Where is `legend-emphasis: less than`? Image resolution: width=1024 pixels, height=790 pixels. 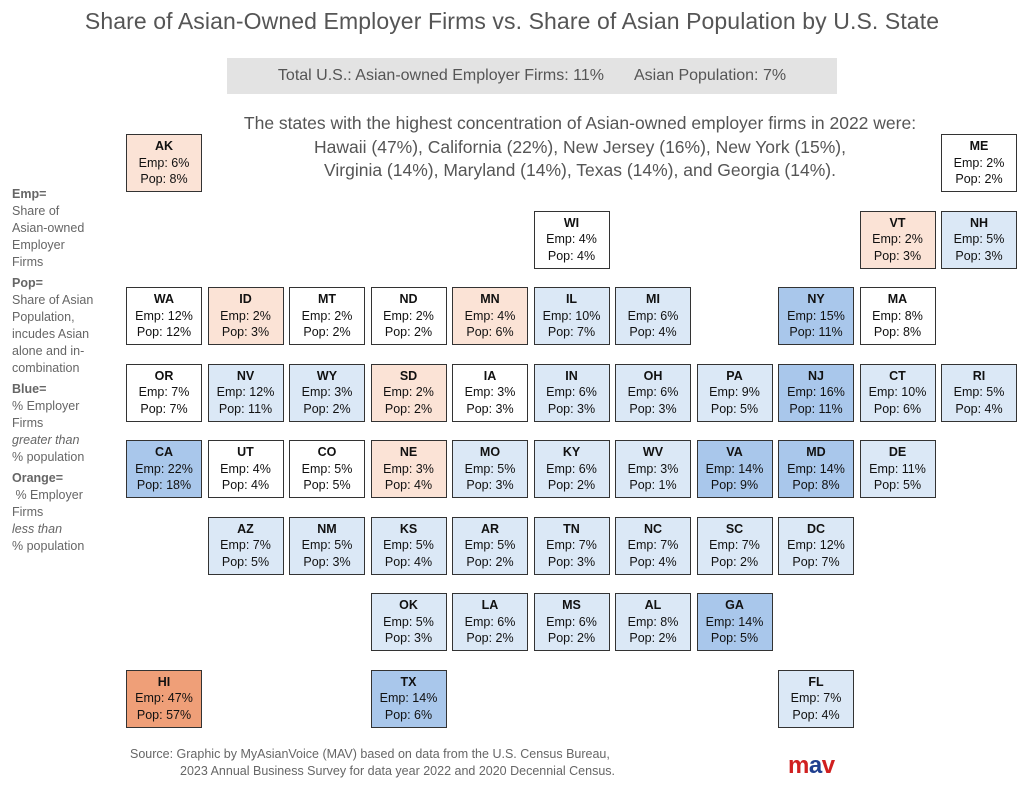
legend-emphasis: less than is located at coordinates (37, 529).